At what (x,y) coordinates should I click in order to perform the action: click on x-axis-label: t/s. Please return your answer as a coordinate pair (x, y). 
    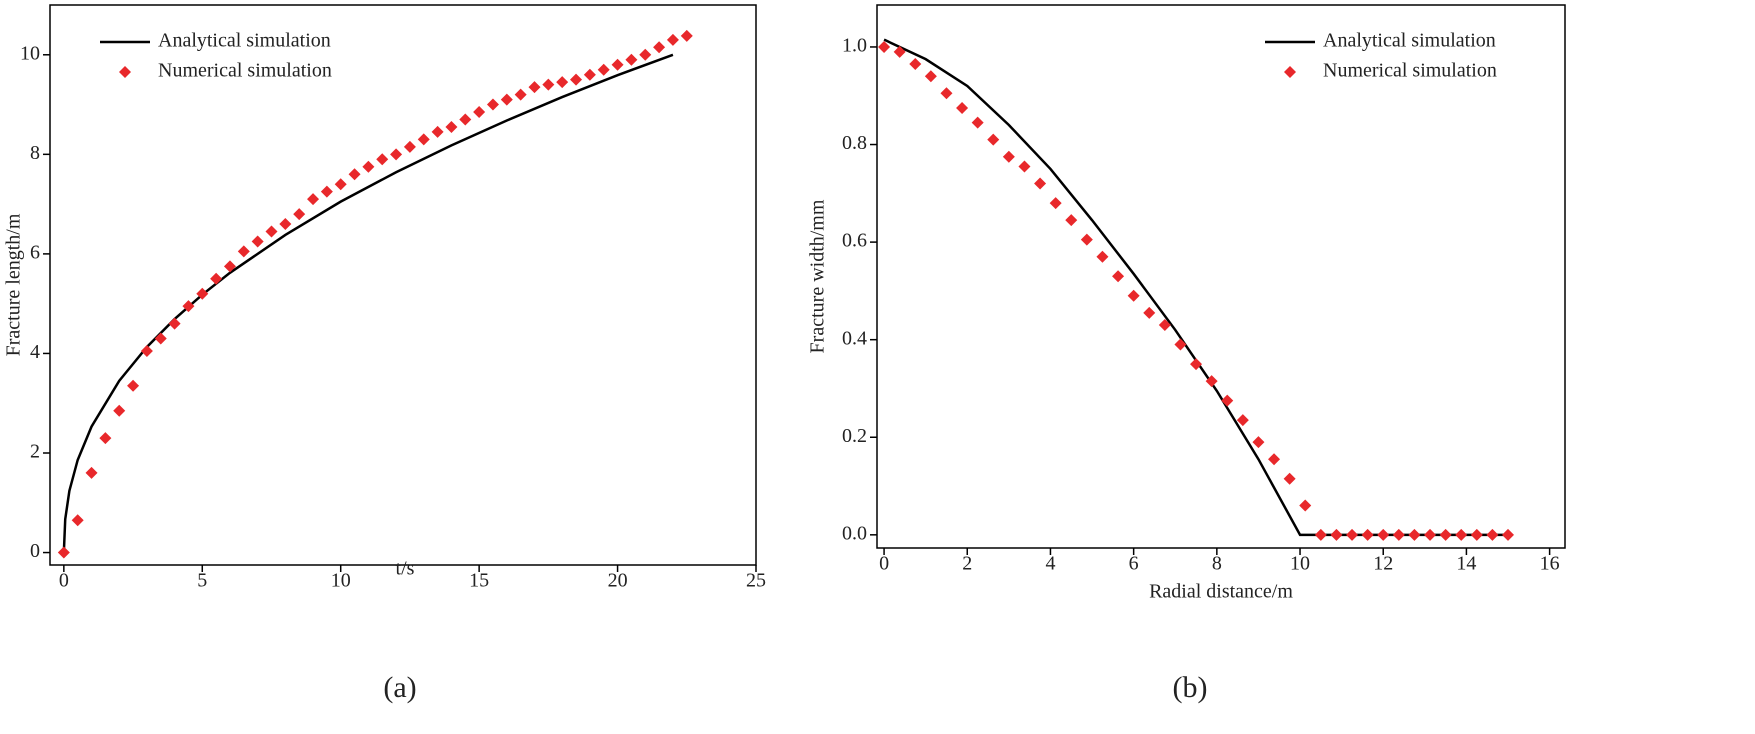
    Looking at the image, I should click on (405, 569).